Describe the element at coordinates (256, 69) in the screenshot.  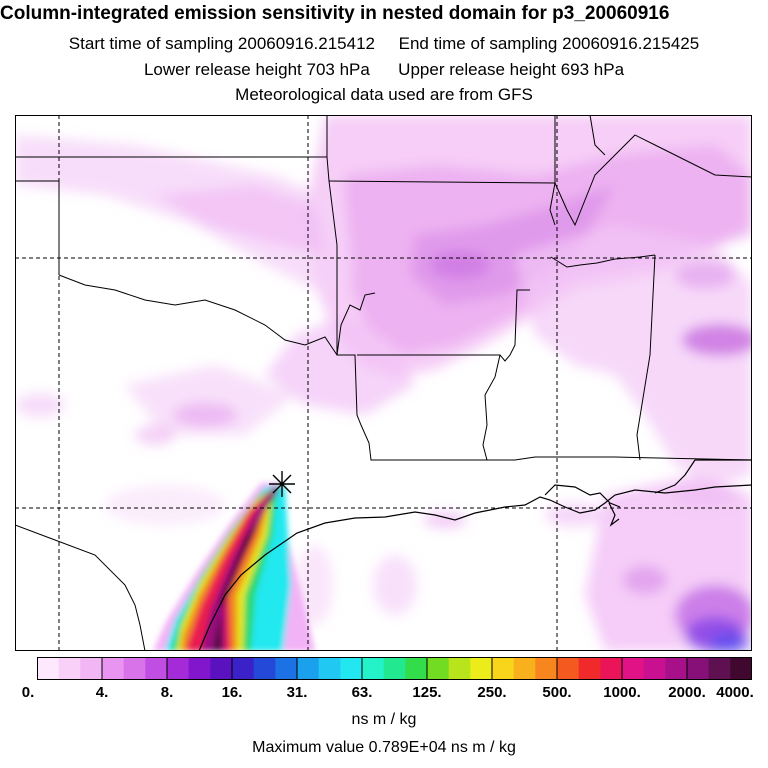
I see `lower-height: Lower release height 703 hPa` at that location.